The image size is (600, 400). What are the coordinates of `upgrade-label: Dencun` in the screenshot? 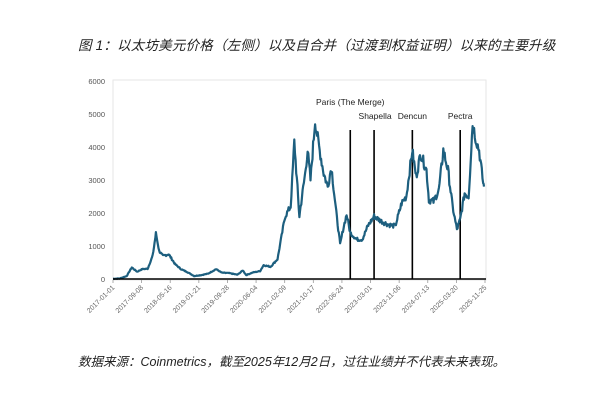 It's located at (413, 116).